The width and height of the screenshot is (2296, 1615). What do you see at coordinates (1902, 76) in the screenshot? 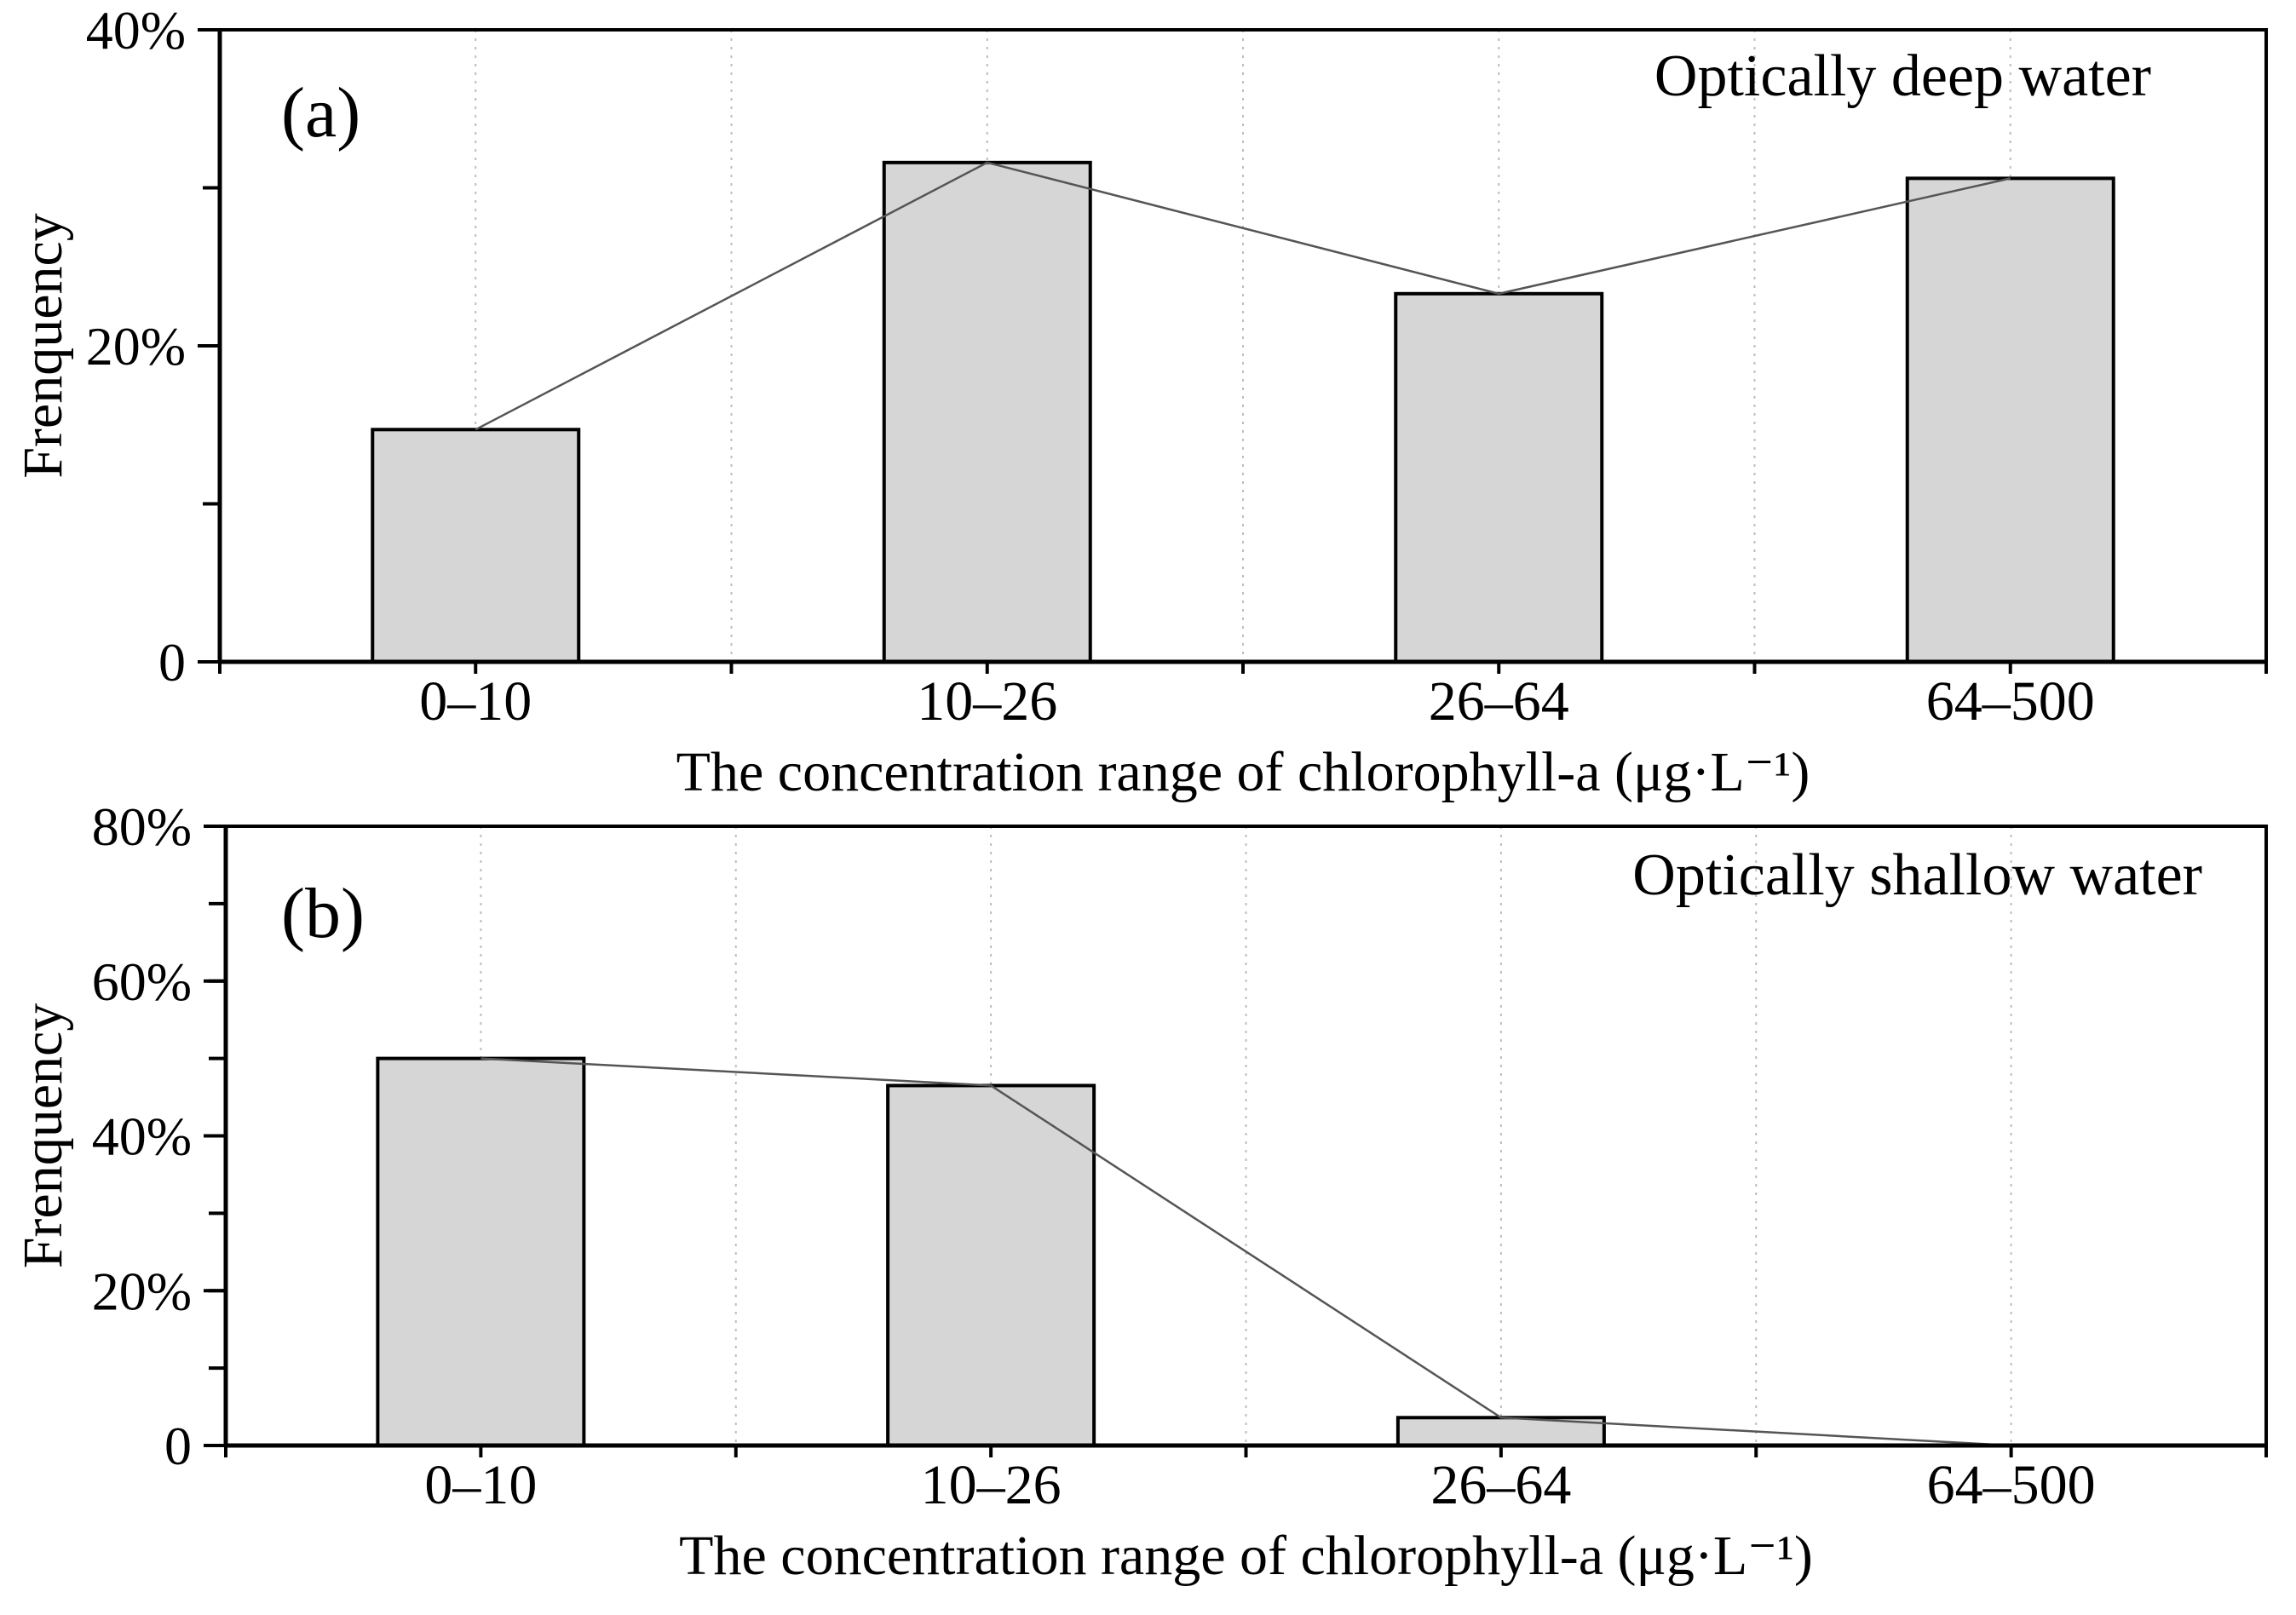
I see `panel-annotation: Optically deep water` at bounding box center [1902, 76].